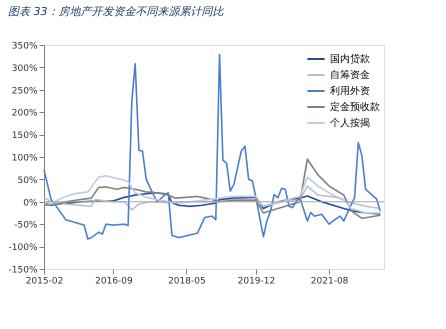 This screenshot has width=446, height=329. I want to click on y-tick-label: 200%, so click(25, 113).